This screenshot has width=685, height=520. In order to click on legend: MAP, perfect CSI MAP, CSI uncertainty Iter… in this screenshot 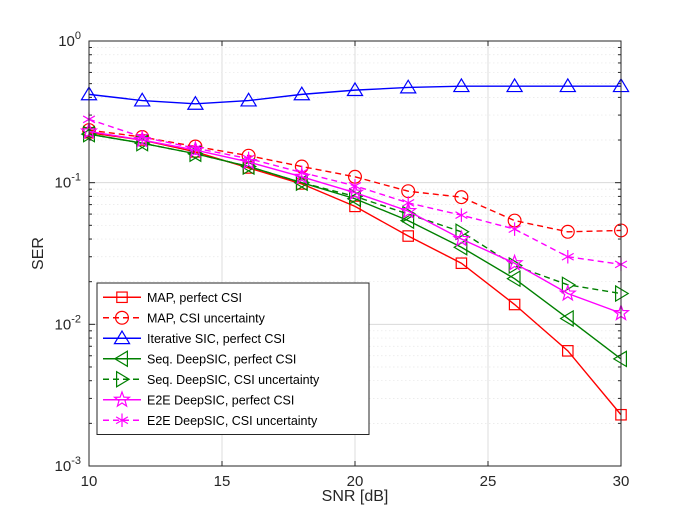, I will do `click(233, 358)`.